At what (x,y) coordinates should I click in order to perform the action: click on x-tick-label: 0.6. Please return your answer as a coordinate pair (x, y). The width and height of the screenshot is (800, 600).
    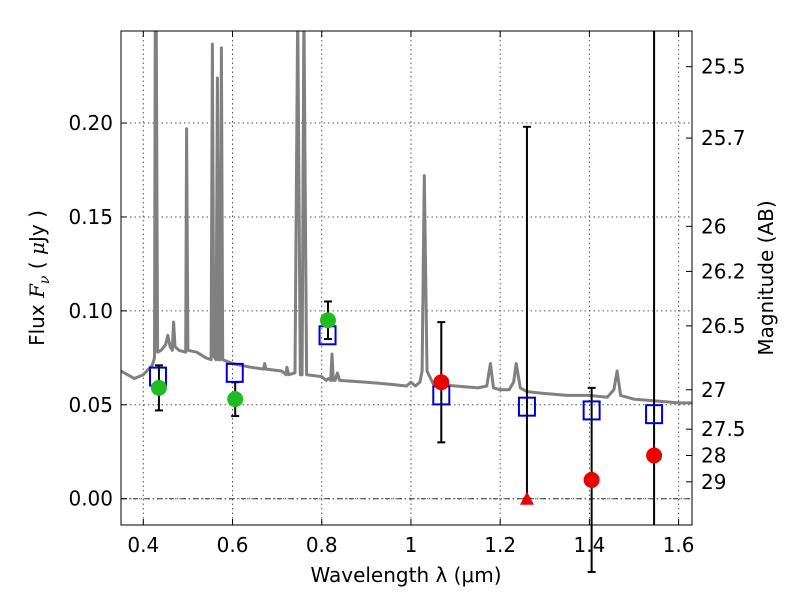
    Looking at the image, I should click on (233, 545).